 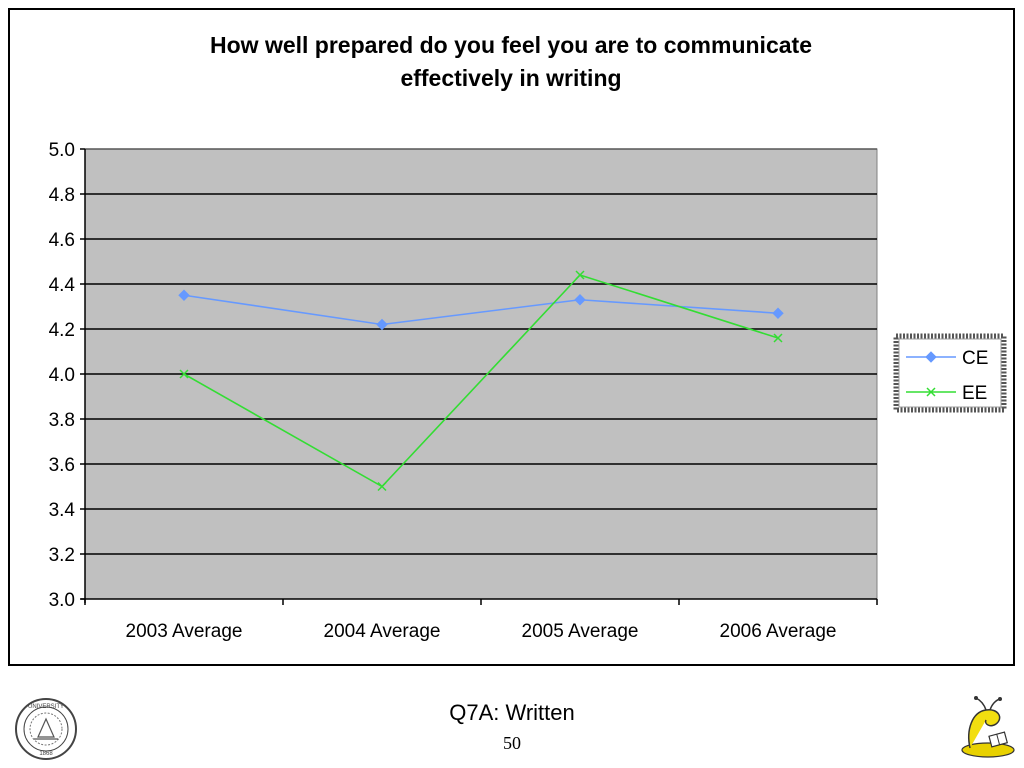 I want to click on legend: CE EE, so click(x=950, y=373).